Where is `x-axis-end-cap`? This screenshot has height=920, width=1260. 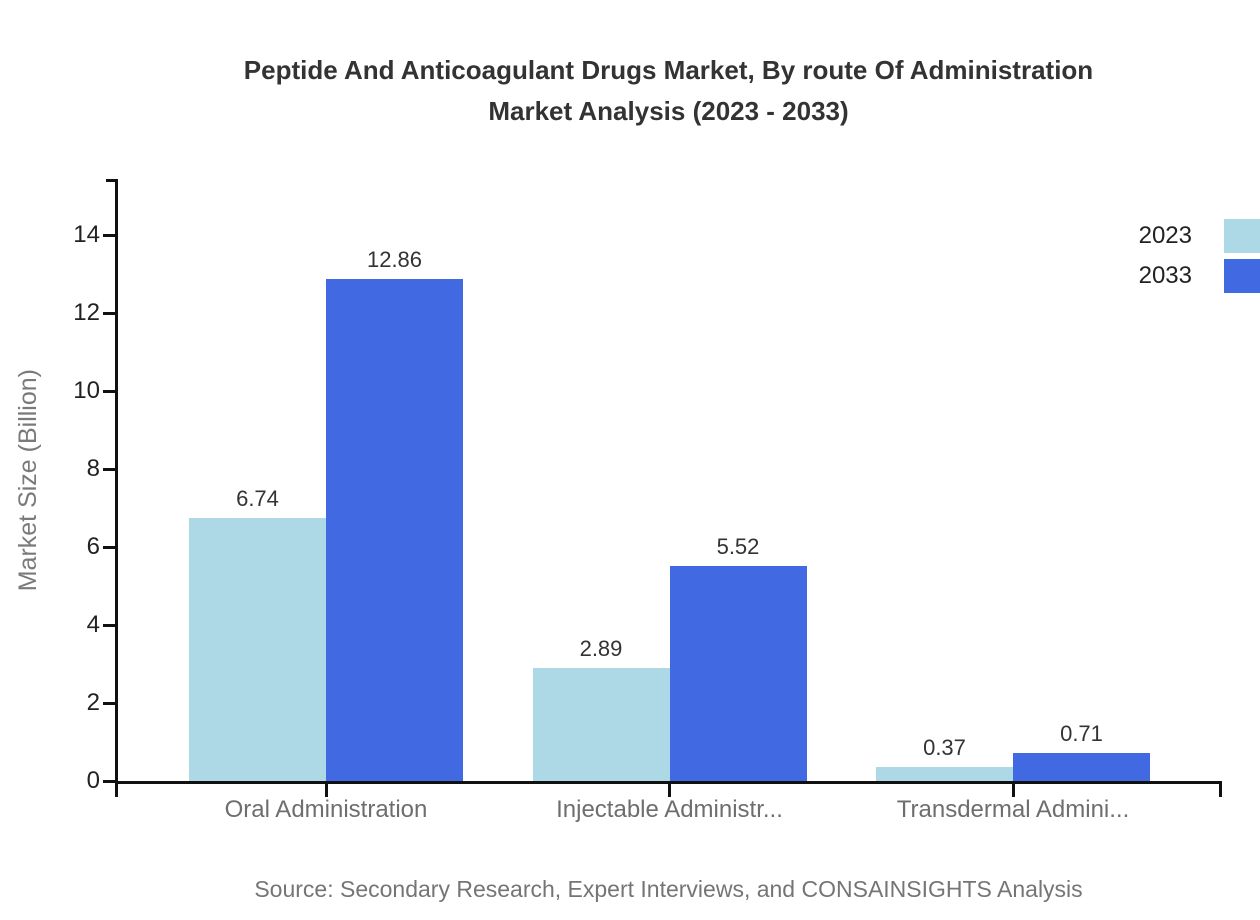
x-axis-end-cap is located at coordinates (1220, 789).